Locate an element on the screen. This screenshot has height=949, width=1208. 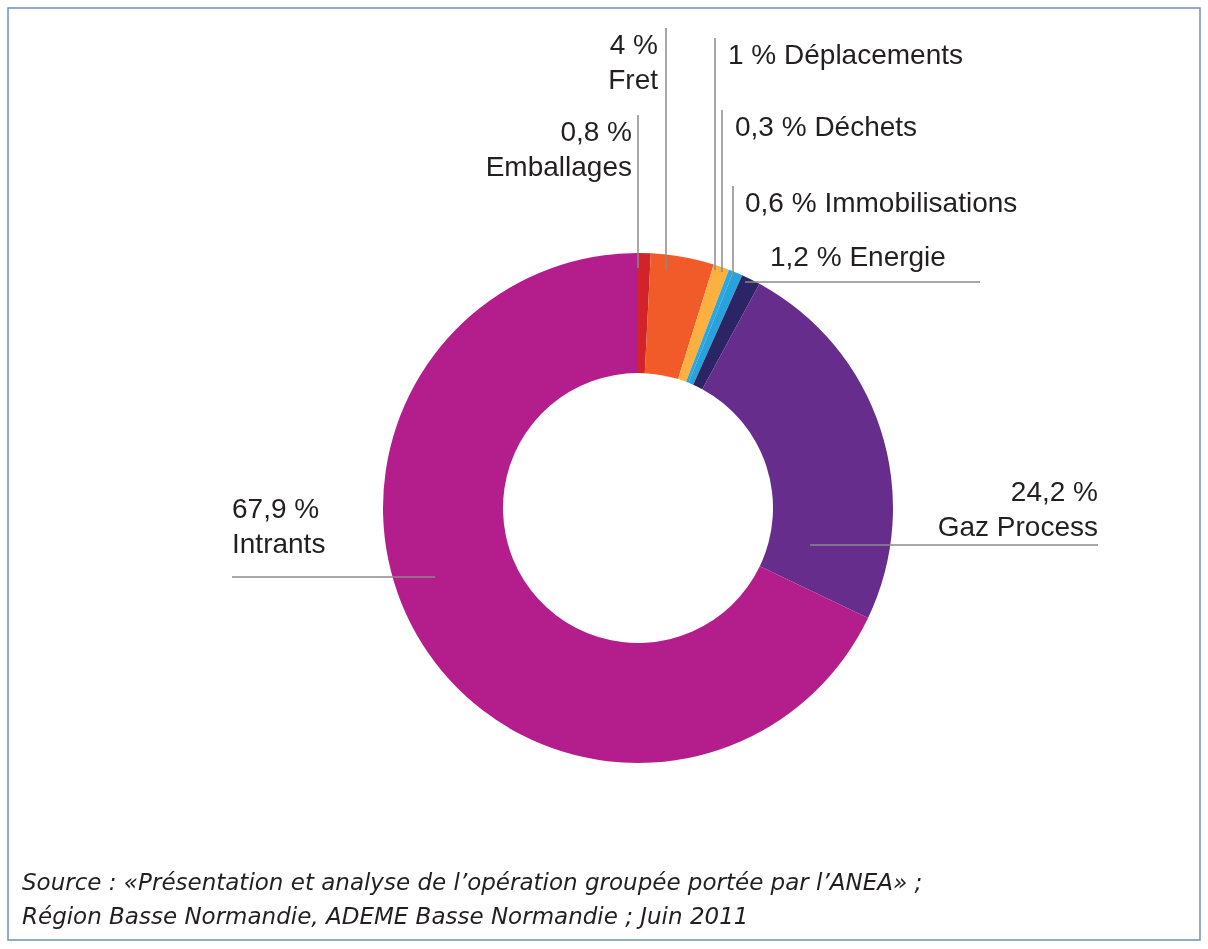
data-label: 67,9 % is located at coordinates (276, 508).